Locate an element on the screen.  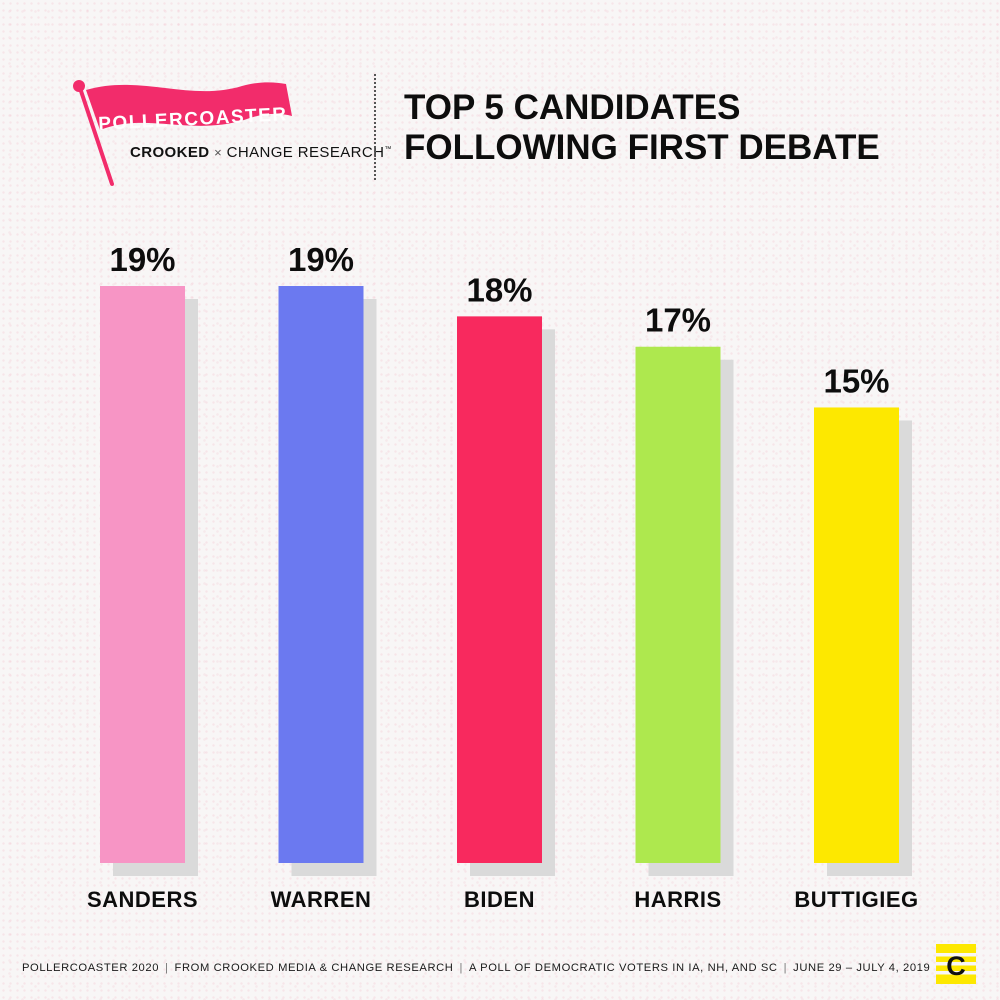
category-label: HARRIS is located at coordinates (677, 899).